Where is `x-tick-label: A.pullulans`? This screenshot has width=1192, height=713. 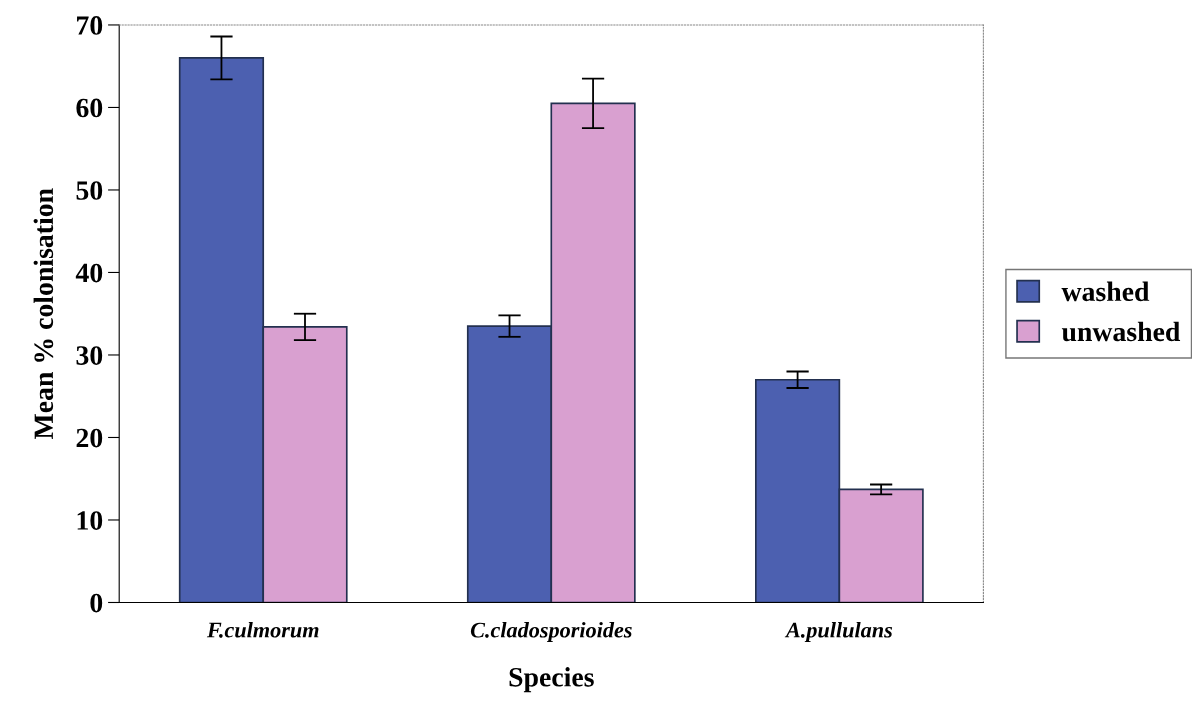 x-tick-label: A.pullulans is located at coordinates (838, 632).